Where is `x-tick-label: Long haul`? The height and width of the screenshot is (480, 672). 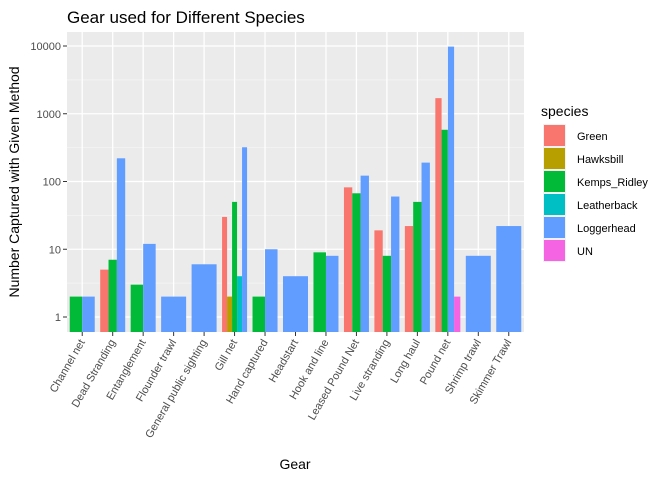
x-tick-label: Long haul is located at coordinates (405, 362).